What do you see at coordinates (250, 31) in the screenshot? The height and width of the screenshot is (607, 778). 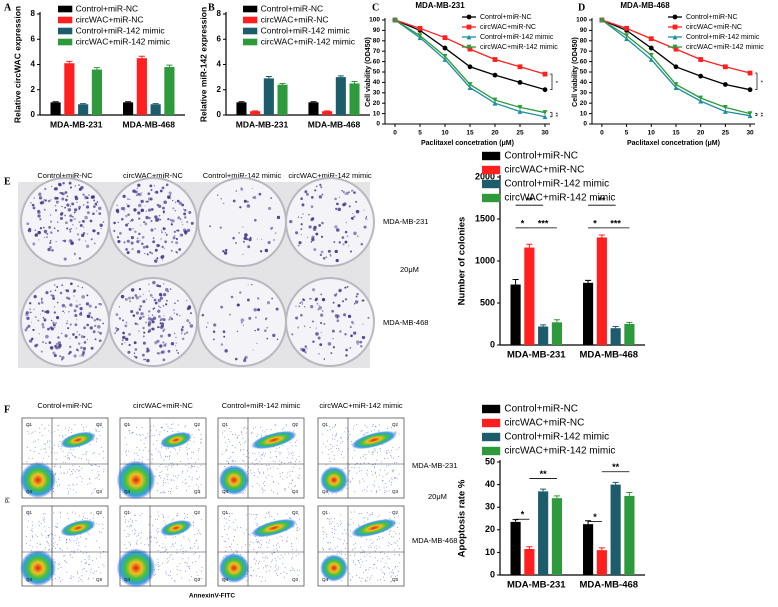 I see `legend-swatch` at bounding box center [250, 31].